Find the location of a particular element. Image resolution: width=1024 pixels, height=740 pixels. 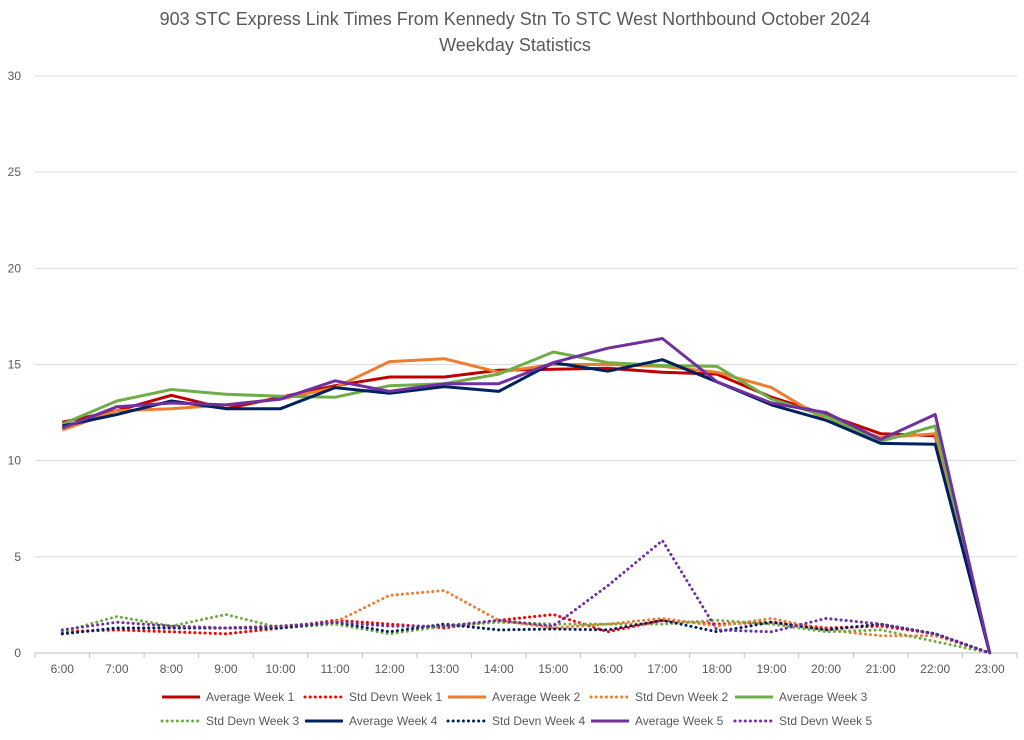

legend-label: Std Devn Week 4 is located at coordinates (538, 721).